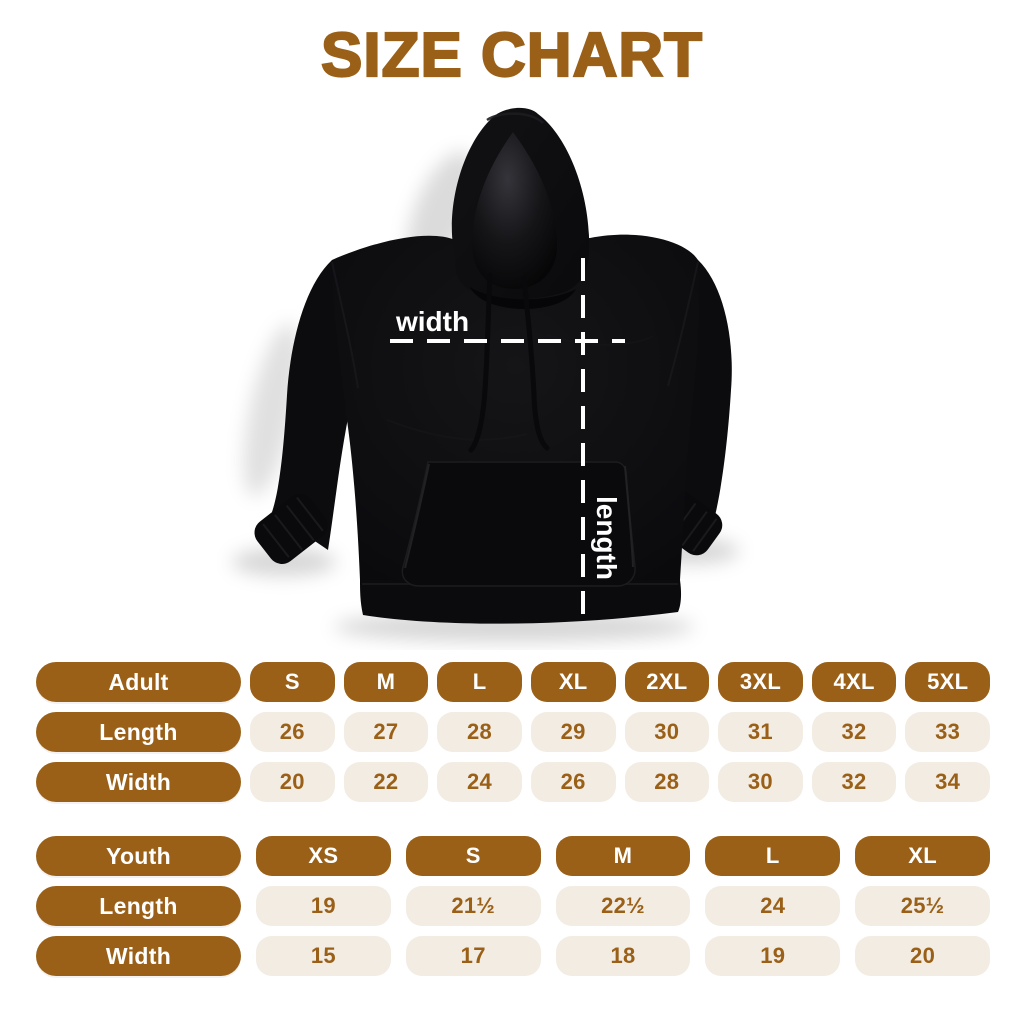  What do you see at coordinates (509, 362) in the screenshot?
I see `hood-drawstrings` at bounding box center [509, 362].